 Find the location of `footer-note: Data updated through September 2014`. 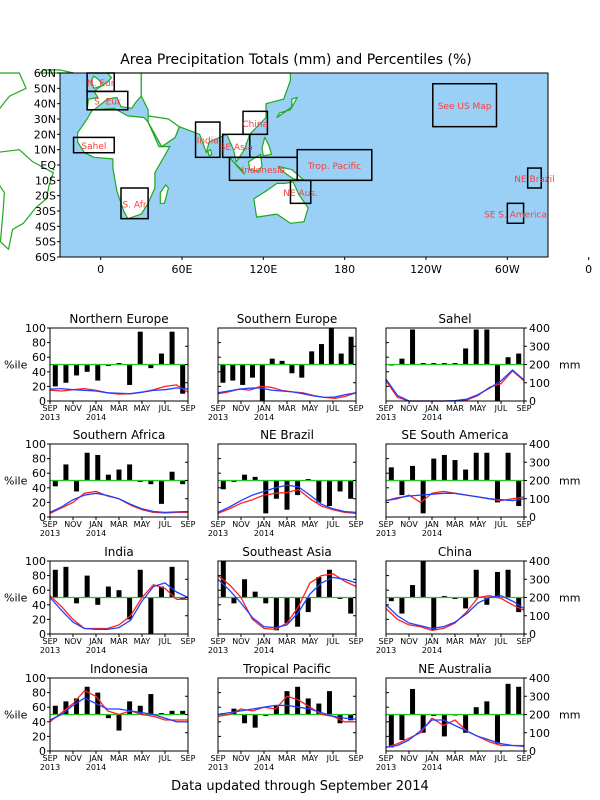

footer-note: Data updated through September 2014 is located at coordinates (300, 786).